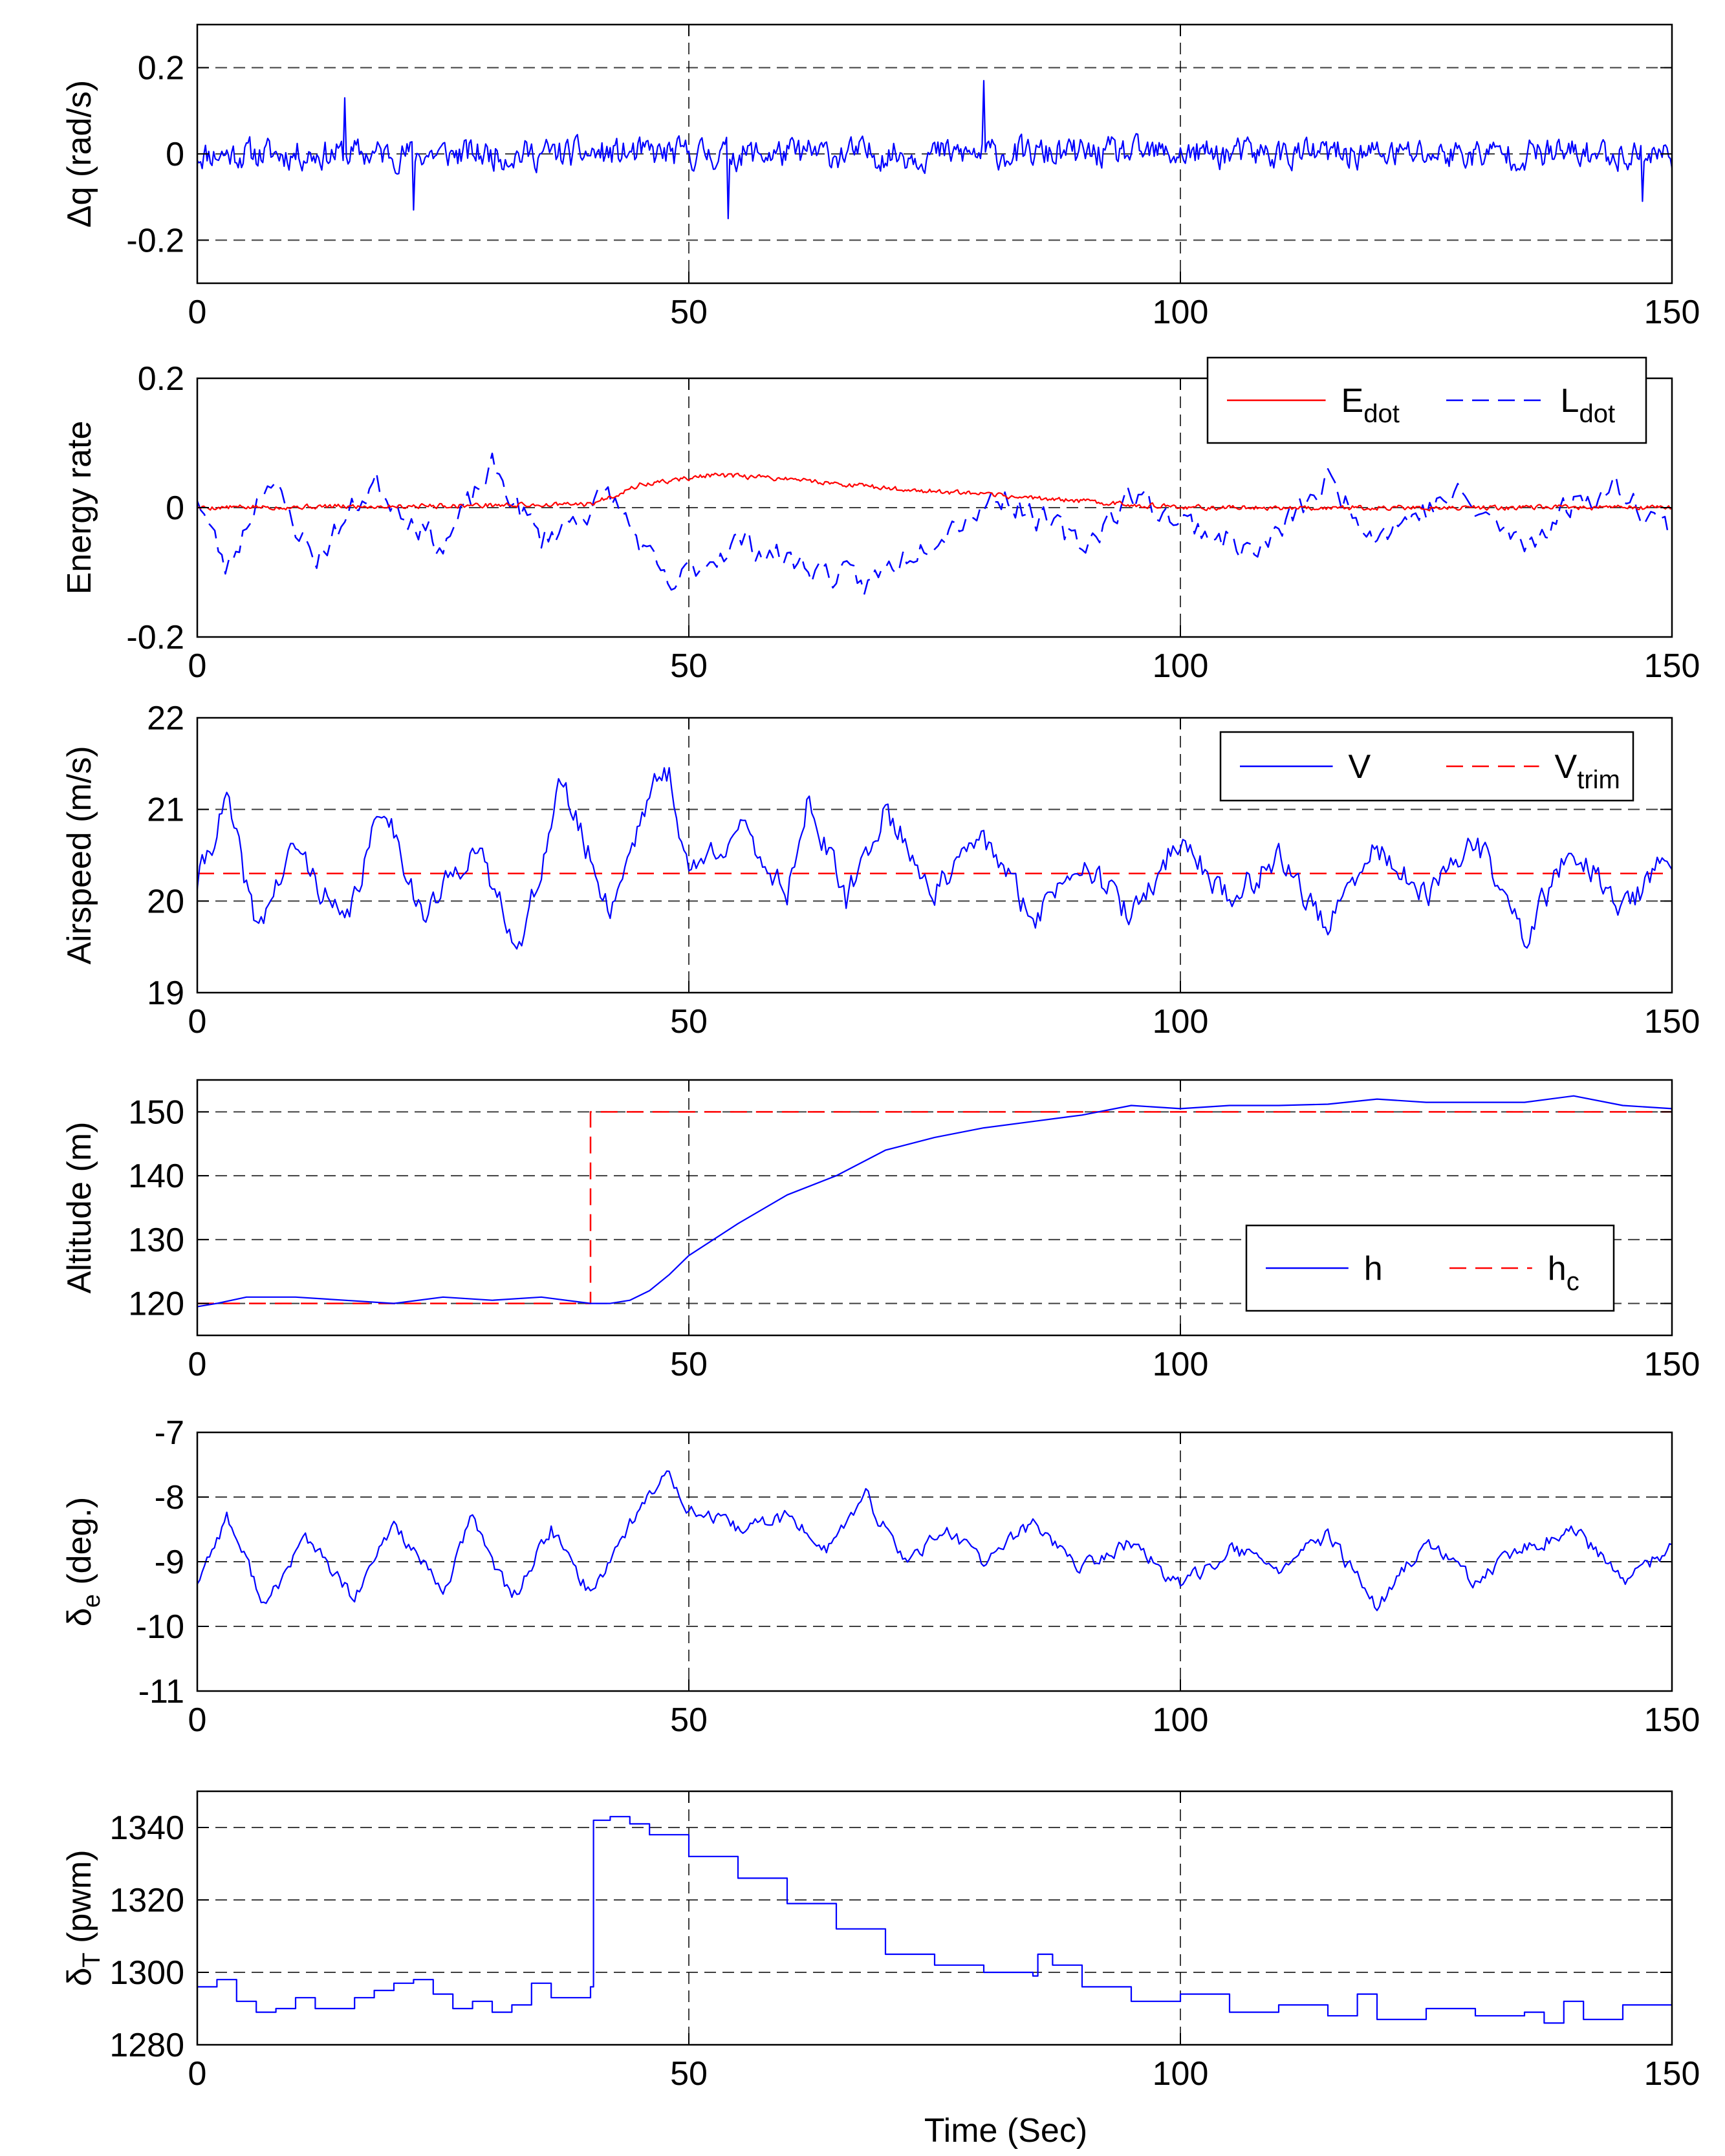 The width and height of the screenshot is (1725, 2156). I want to click on y-tick-label: -7, so click(169, 1433).